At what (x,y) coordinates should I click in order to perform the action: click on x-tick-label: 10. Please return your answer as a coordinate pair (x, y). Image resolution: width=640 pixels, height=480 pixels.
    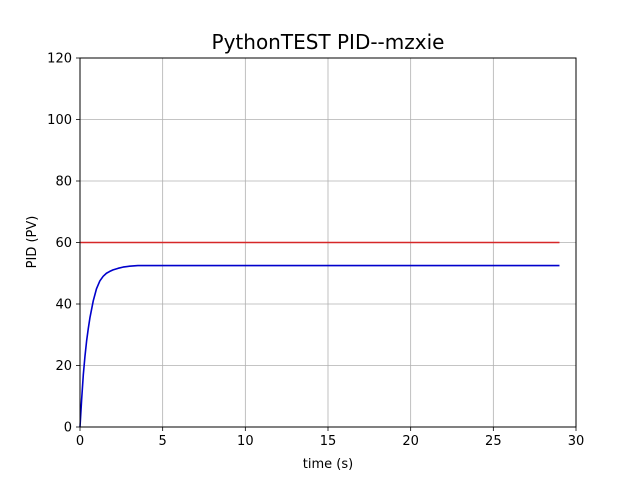
    Looking at the image, I should click on (245, 441).